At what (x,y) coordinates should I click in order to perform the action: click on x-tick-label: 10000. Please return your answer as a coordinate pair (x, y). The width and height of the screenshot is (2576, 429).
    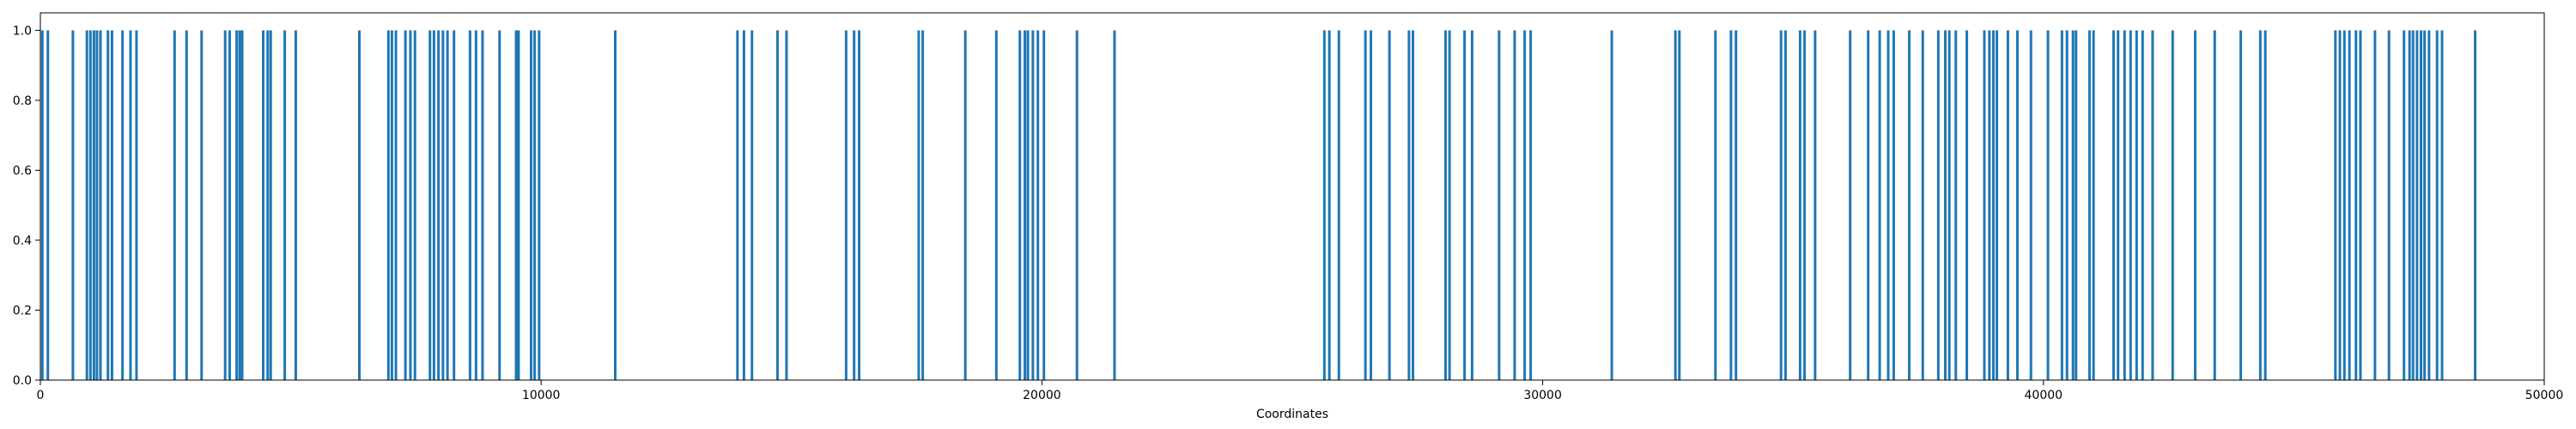
    Looking at the image, I should click on (541, 395).